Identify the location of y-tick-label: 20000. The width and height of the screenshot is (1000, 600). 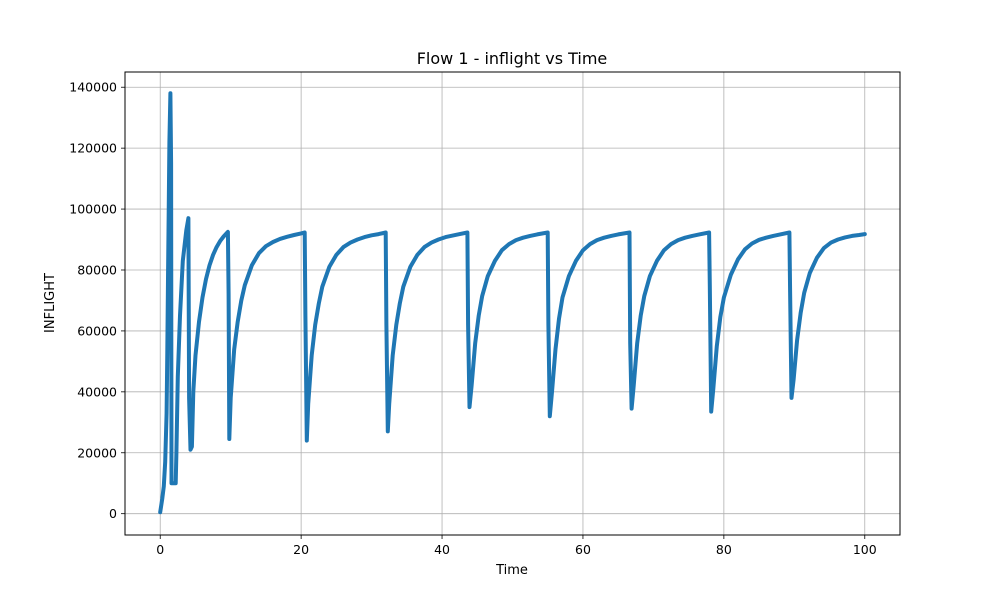
(97, 452).